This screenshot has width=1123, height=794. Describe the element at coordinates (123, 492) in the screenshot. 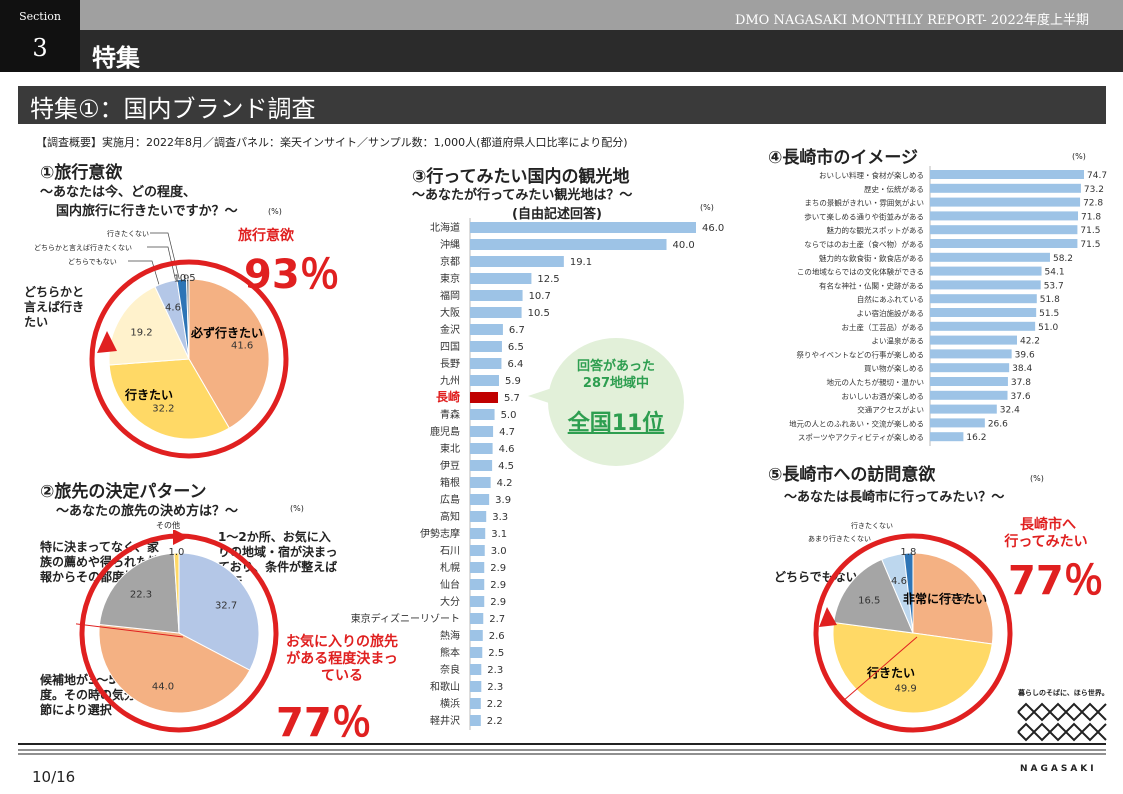

I see `sec2-title: ②旅先の決定パターン` at that location.